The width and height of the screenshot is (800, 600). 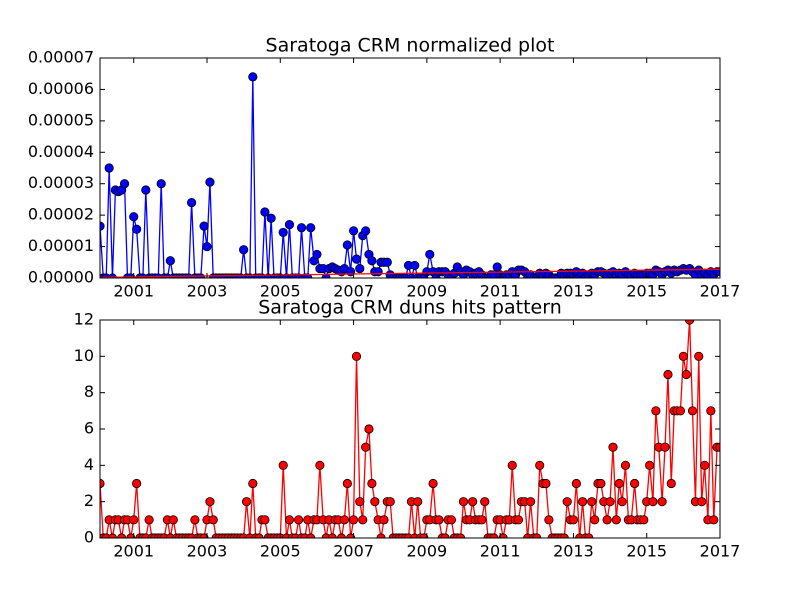 I want to click on y-tick-label: 0.00006, so click(x=61, y=88).